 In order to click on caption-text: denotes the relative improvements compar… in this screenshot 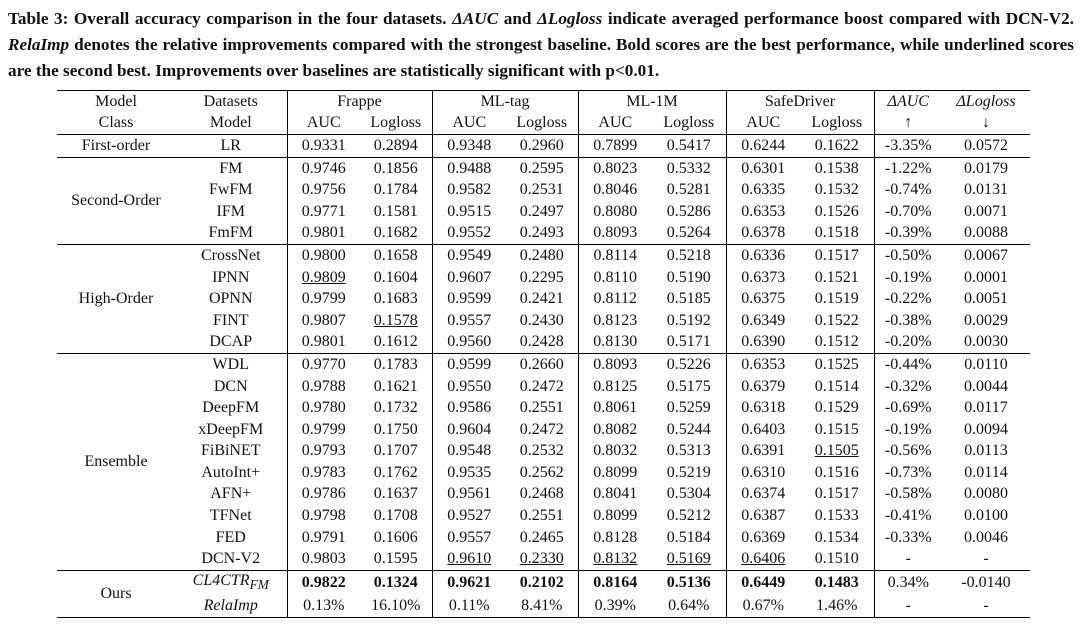, I will do `click(541, 57)`.